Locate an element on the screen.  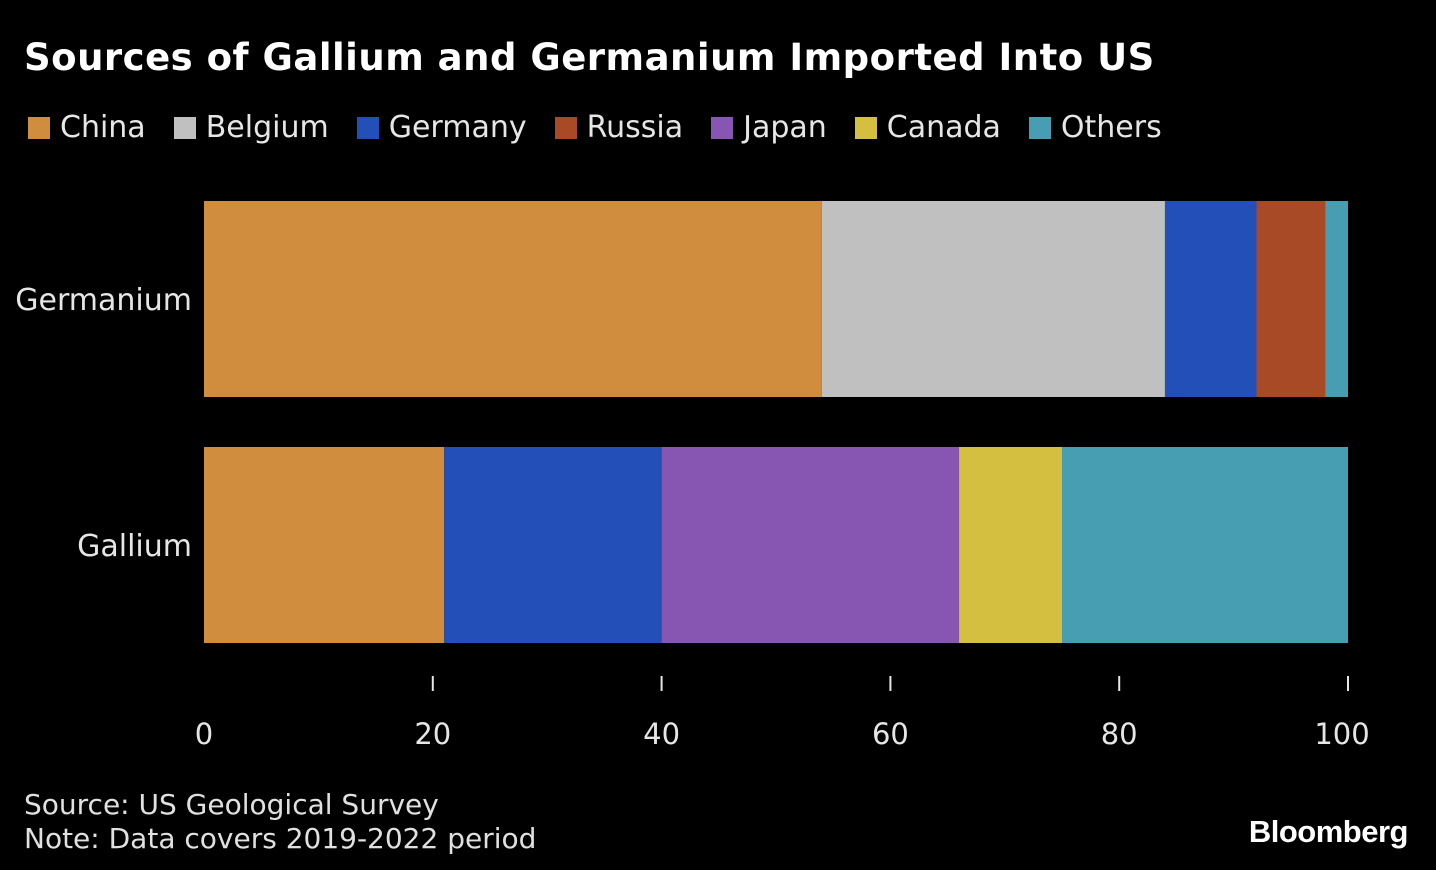
bar-germanium-belgium is located at coordinates (993, 299).